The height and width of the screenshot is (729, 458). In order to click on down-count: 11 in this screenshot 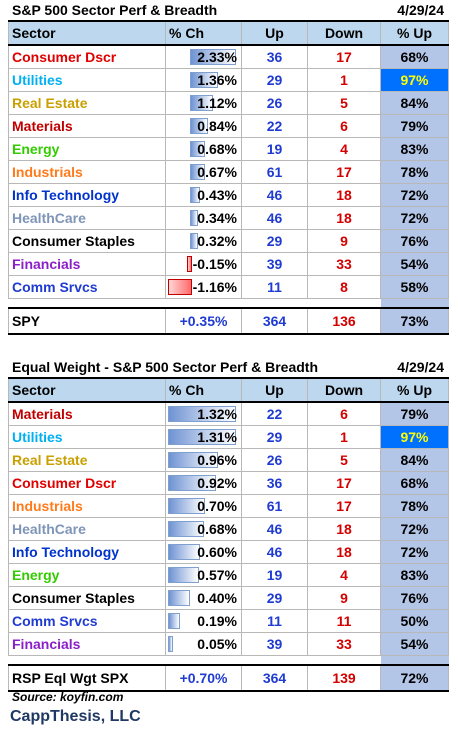, I will do `click(344, 621)`.